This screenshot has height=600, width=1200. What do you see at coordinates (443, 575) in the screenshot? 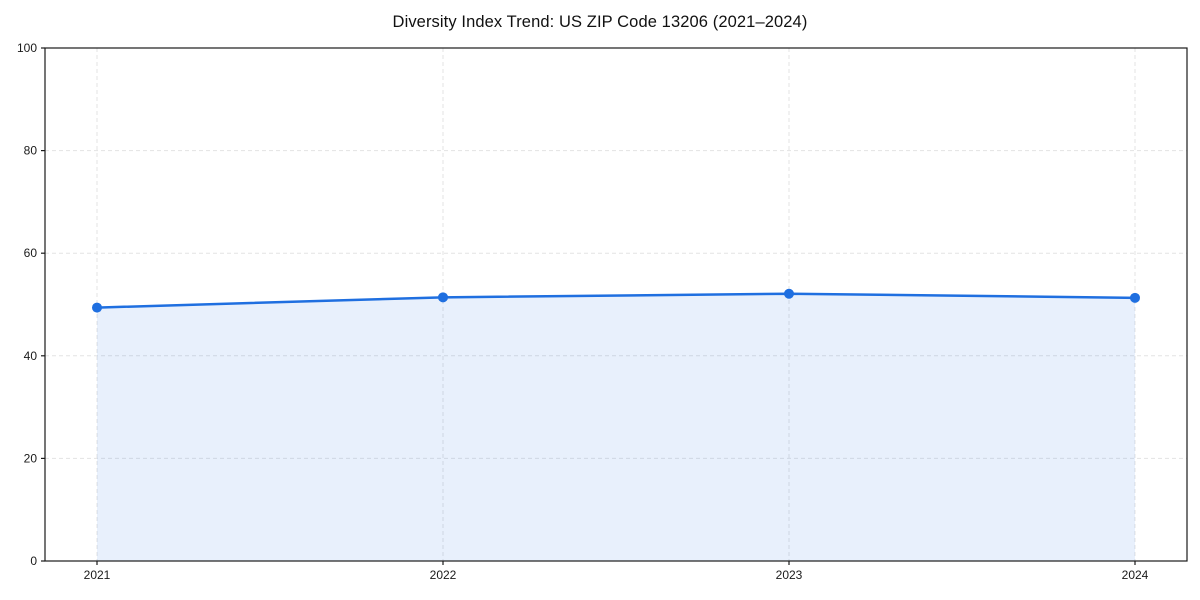
I see `x-tick-label: 2022` at bounding box center [443, 575].